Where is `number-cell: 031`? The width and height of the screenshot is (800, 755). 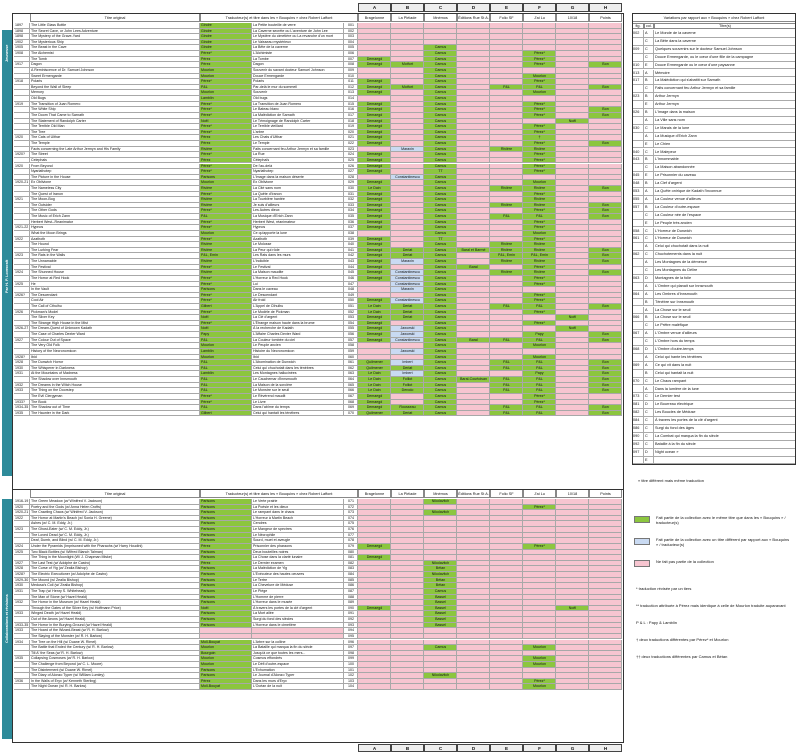 number-cell: 031 is located at coordinates (351, 194).